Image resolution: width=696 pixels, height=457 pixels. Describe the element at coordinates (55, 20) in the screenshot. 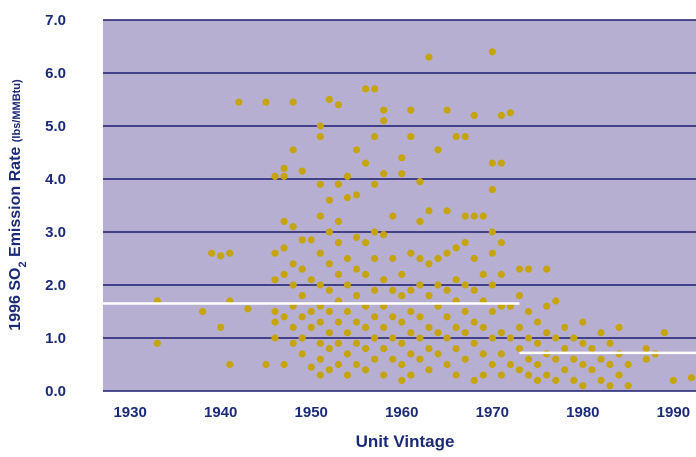

I see `y-tick-label: 7.0` at that location.